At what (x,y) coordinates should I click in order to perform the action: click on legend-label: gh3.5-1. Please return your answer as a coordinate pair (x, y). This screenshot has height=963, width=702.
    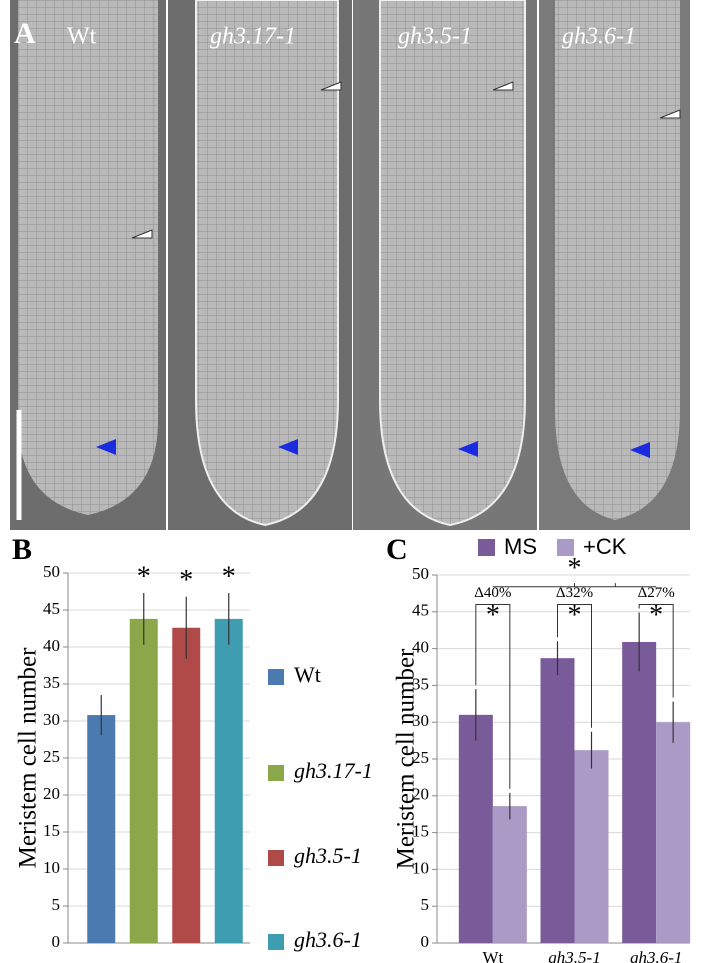
    Looking at the image, I should click on (328, 855).